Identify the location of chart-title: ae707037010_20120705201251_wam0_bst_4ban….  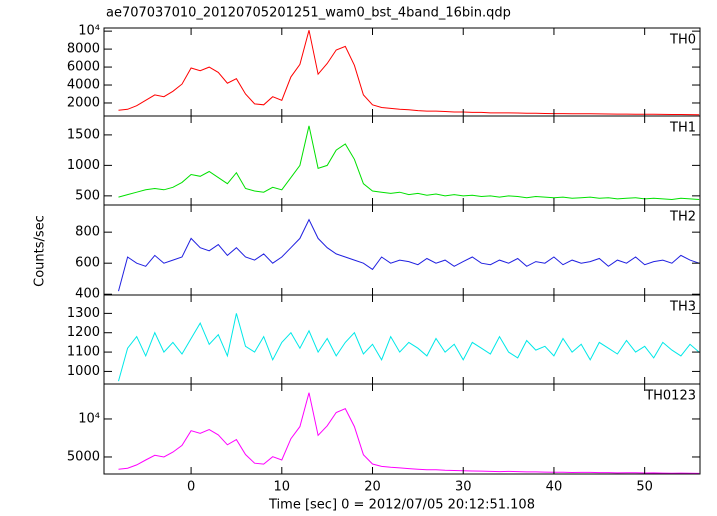
(308, 13).